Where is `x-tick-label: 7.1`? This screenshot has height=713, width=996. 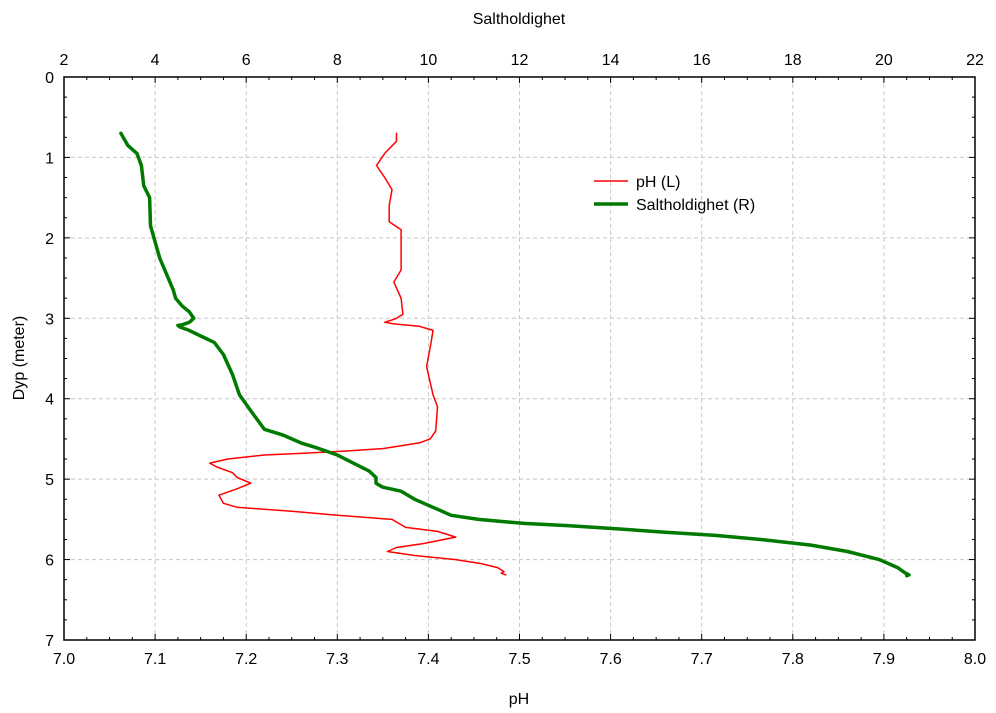
x-tick-label: 7.1 is located at coordinates (155, 659).